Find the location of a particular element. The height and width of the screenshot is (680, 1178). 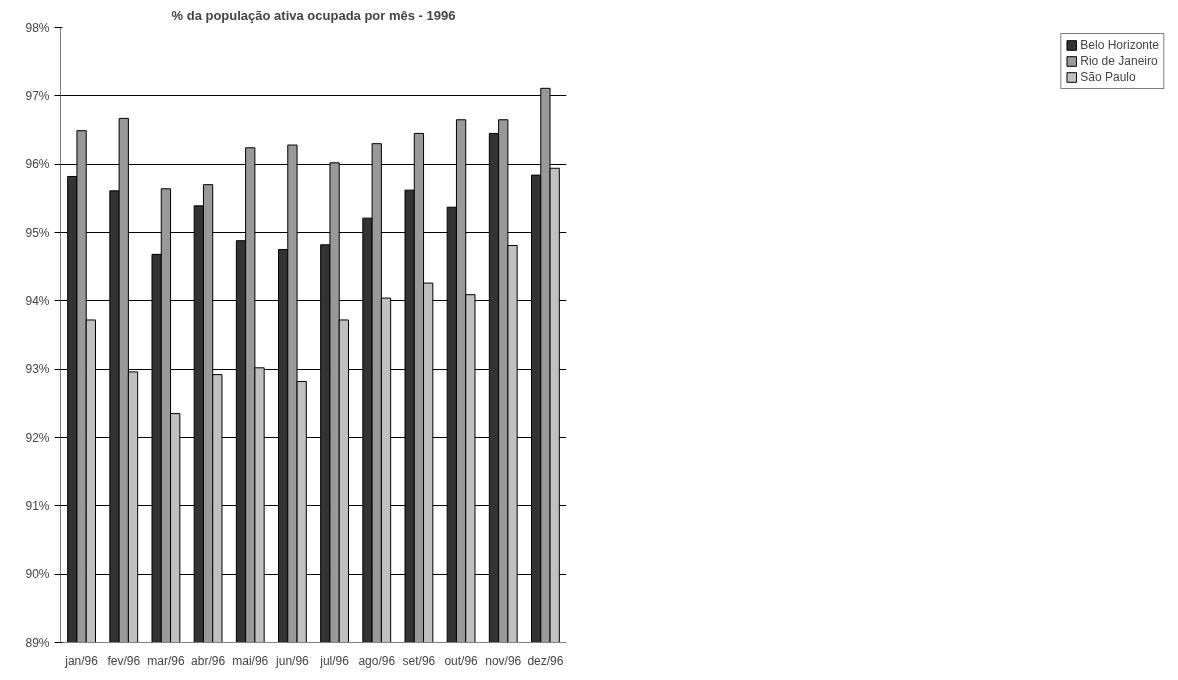

x-tick-label: fev/96 is located at coordinates (124, 660).